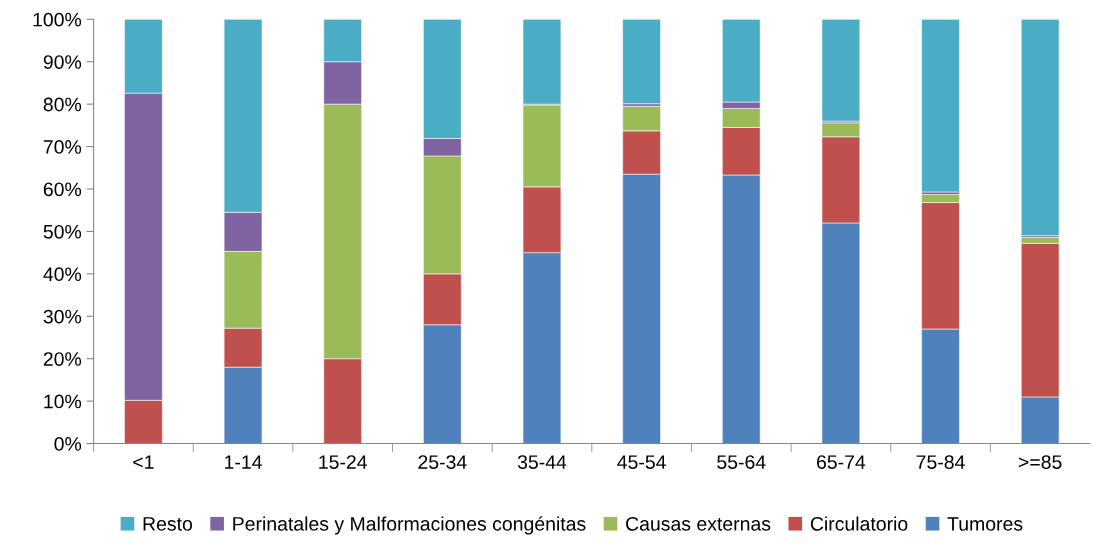 The image size is (1101, 551). What do you see at coordinates (62, 316) in the screenshot?
I see `y-tick-label: 30%` at bounding box center [62, 316].